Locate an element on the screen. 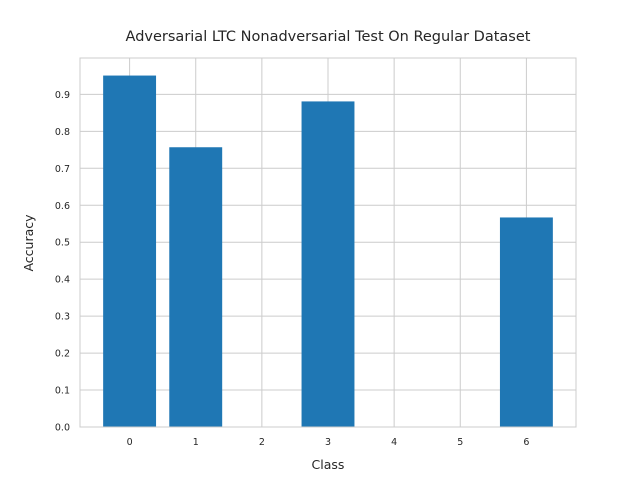 The width and height of the screenshot is (640, 485). x-tick-label: 3 is located at coordinates (328, 442).